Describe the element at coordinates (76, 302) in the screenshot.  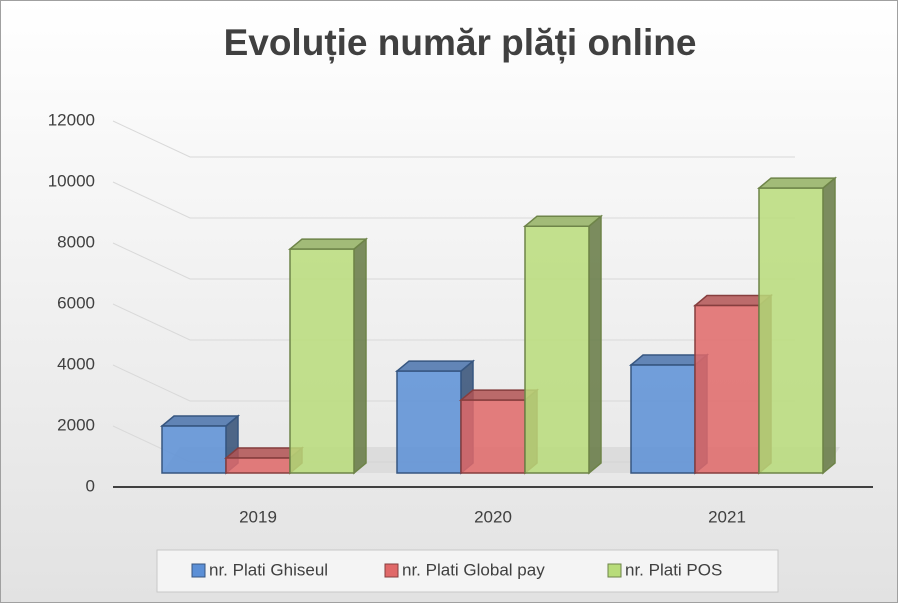
I see `y-tick-label: 6000` at that location.